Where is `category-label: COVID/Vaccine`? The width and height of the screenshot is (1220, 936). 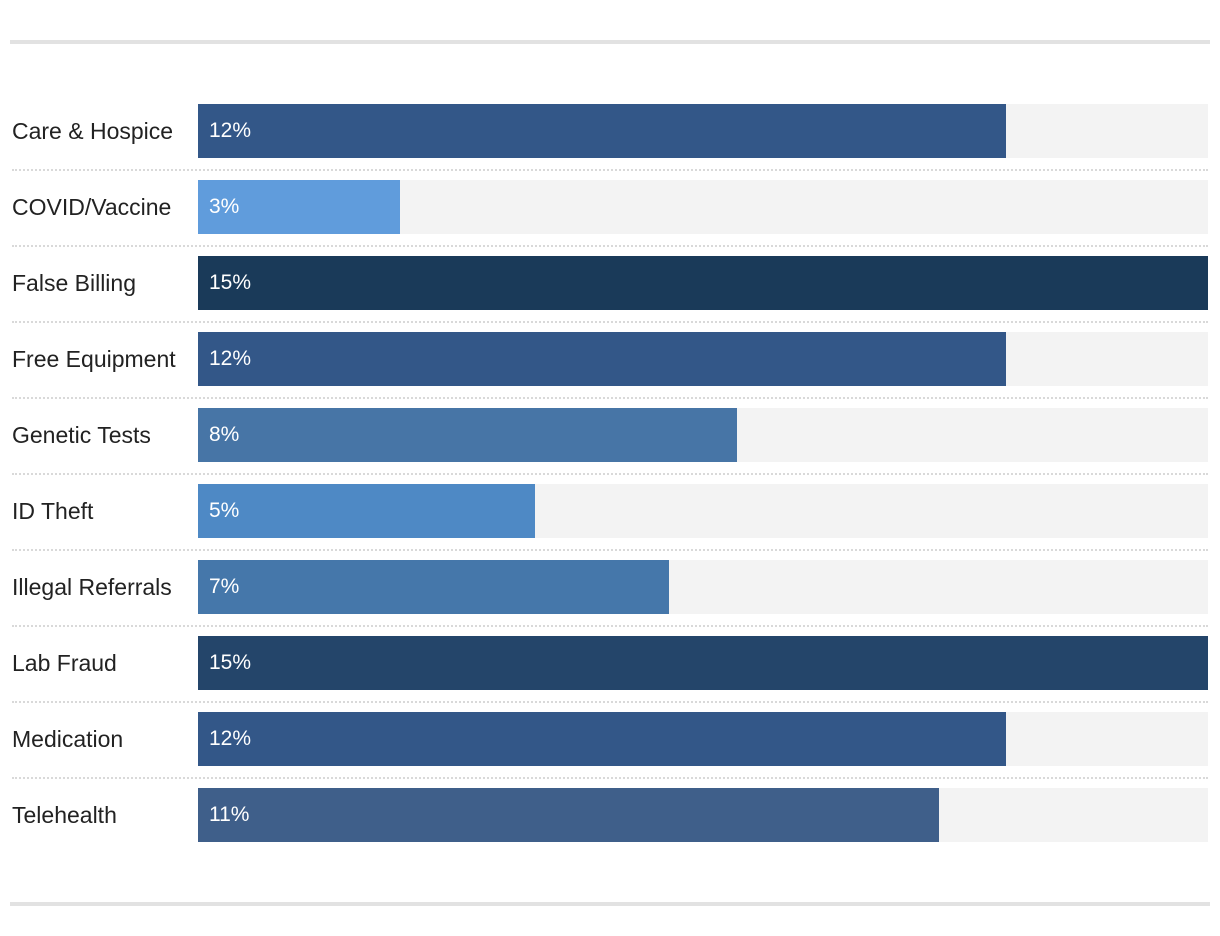 category-label: COVID/Vaccine is located at coordinates (92, 207).